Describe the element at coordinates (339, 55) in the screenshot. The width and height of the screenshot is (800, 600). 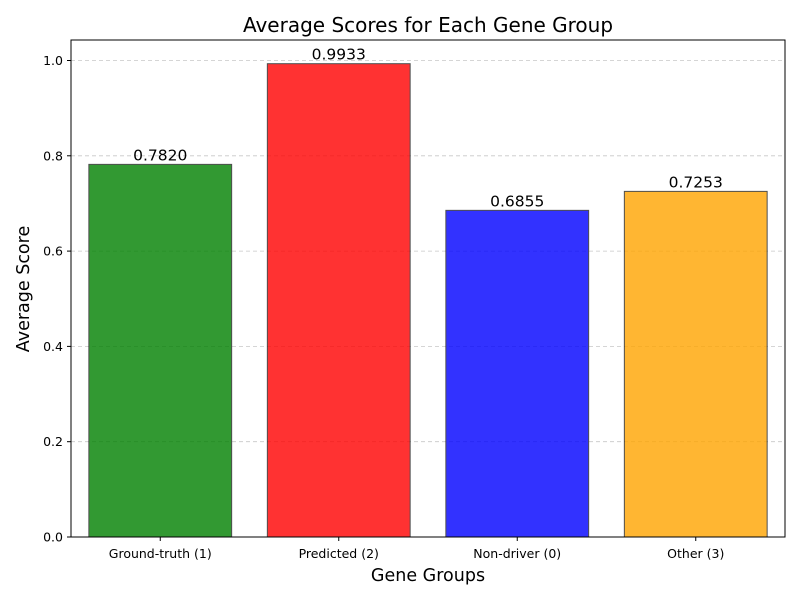
I see `bar-value-label: 0.9933` at that location.